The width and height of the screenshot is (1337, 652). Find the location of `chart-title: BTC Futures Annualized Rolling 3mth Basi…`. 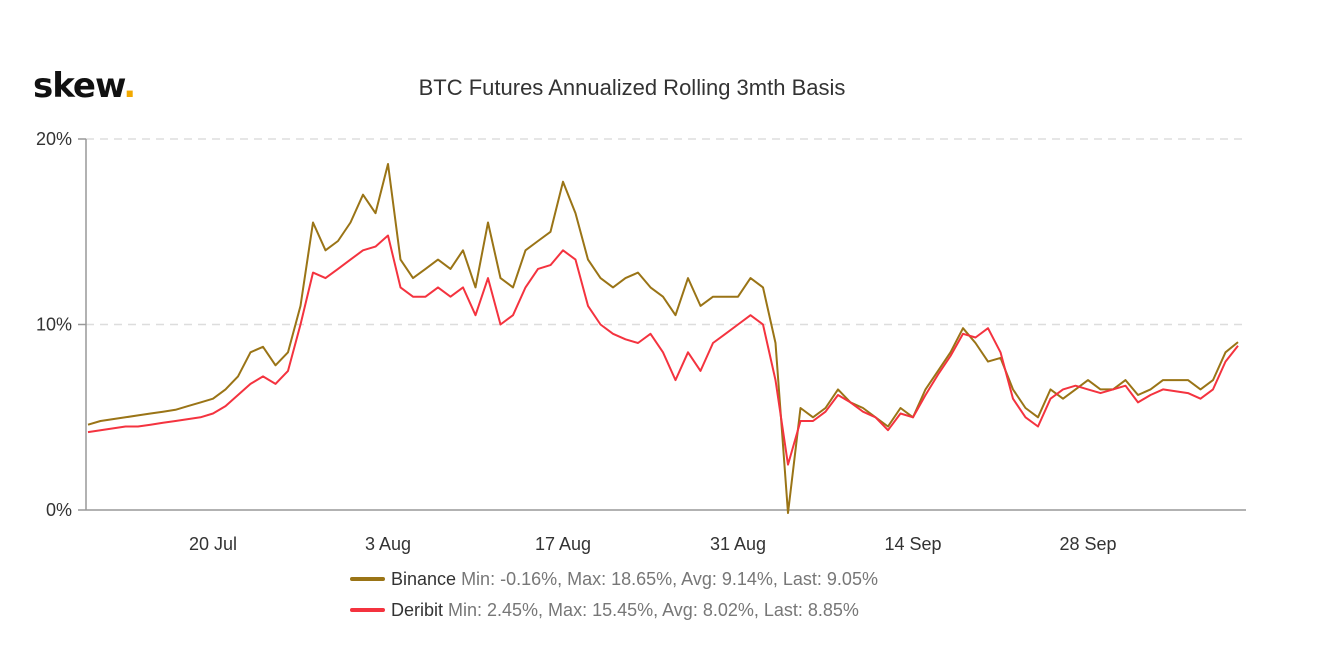

chart-title: BTC Futures Annualized Rolling 3mth Basi… is located at coordinates (632, 87).